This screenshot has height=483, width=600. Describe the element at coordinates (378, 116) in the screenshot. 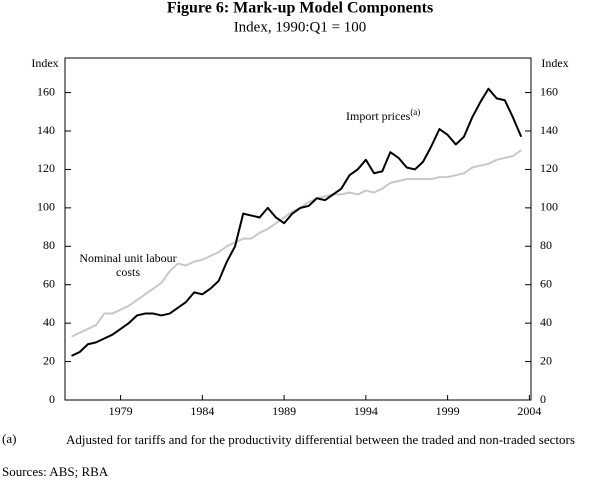

I see `series-label: Import prices` at that location.